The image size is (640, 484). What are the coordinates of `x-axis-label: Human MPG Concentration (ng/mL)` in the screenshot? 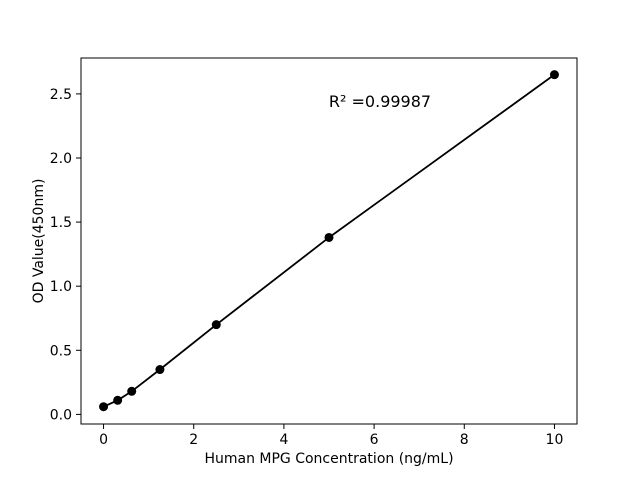 It's located at (328, 459).